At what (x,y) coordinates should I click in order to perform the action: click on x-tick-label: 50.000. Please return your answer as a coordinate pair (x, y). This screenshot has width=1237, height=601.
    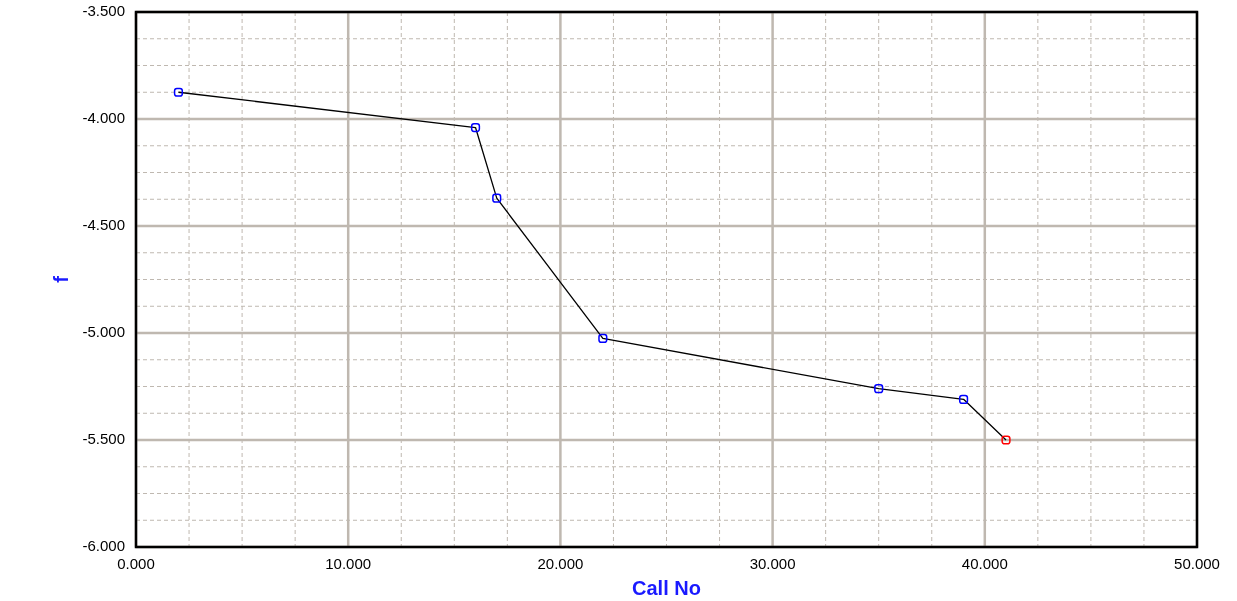
    Looking at the image, I should click on (1197, 564).